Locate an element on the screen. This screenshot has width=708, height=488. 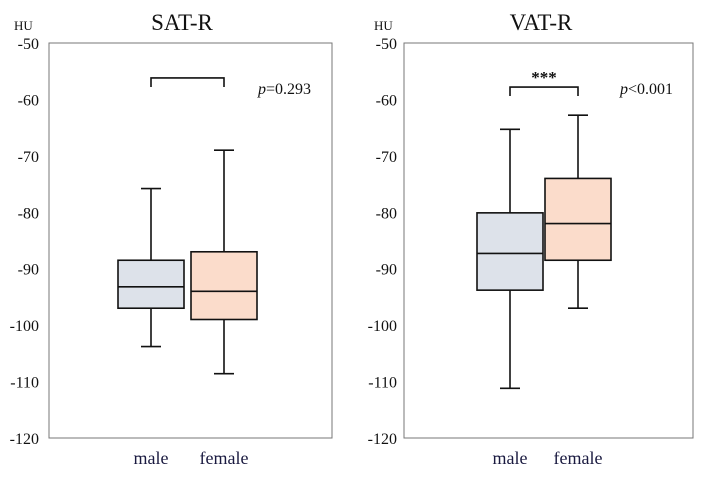
p-value-label: p=0.293 is located at coordinates (284, 89).